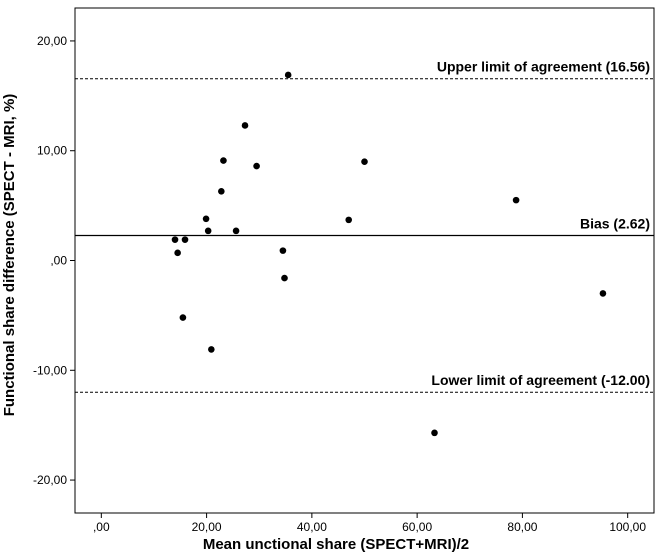  What do you see at coordinates (50, 480) in the screenshot?
I see `y-tick-label: -20,00` at bounding box center [50, 480].